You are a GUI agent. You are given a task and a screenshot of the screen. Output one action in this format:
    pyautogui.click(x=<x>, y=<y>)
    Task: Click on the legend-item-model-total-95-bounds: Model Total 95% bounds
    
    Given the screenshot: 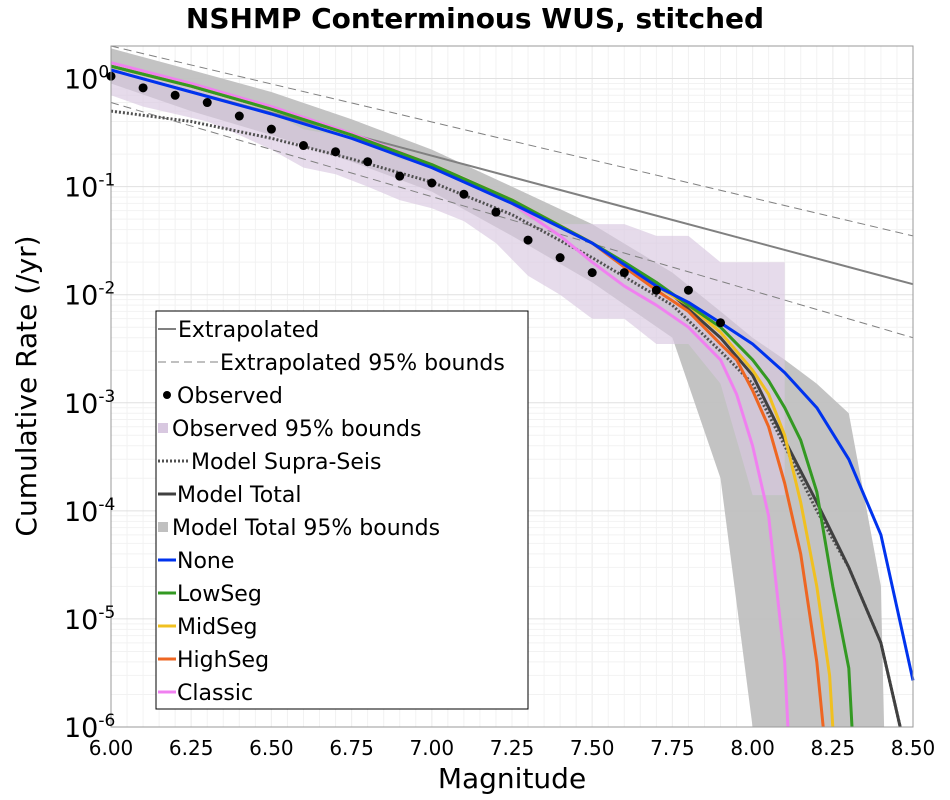 What is the action you would take?
    pyautogui.click(x=299, y=528)
    